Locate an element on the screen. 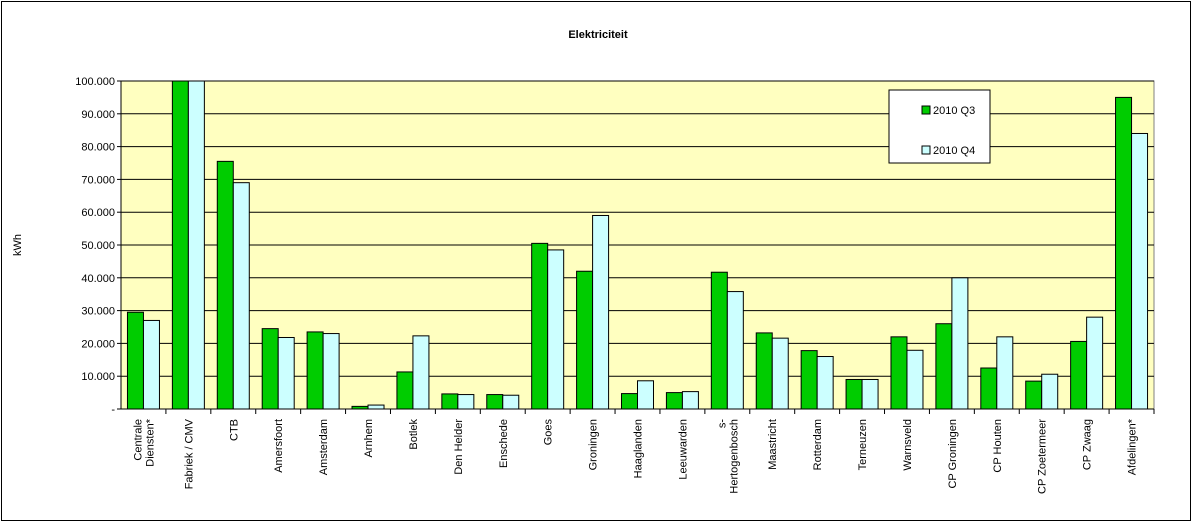  y-tick-label: 70.000 is located at coordinates (98, 180).